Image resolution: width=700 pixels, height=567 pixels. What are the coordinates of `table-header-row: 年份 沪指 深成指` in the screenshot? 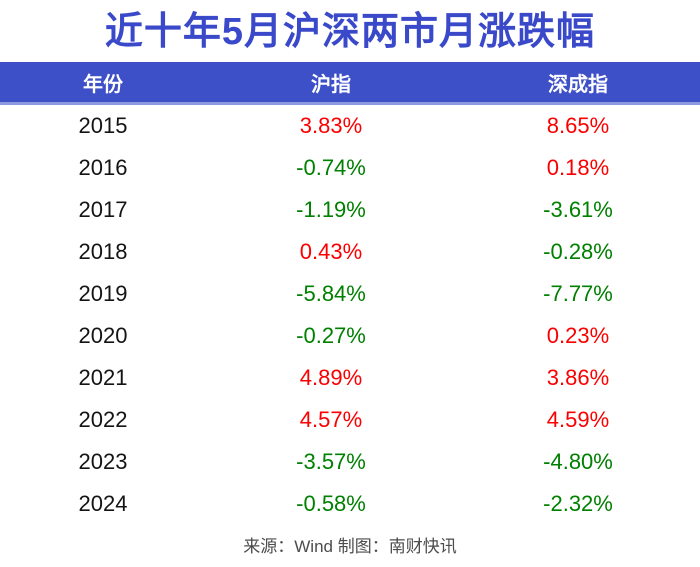 It's located at (350, 83).